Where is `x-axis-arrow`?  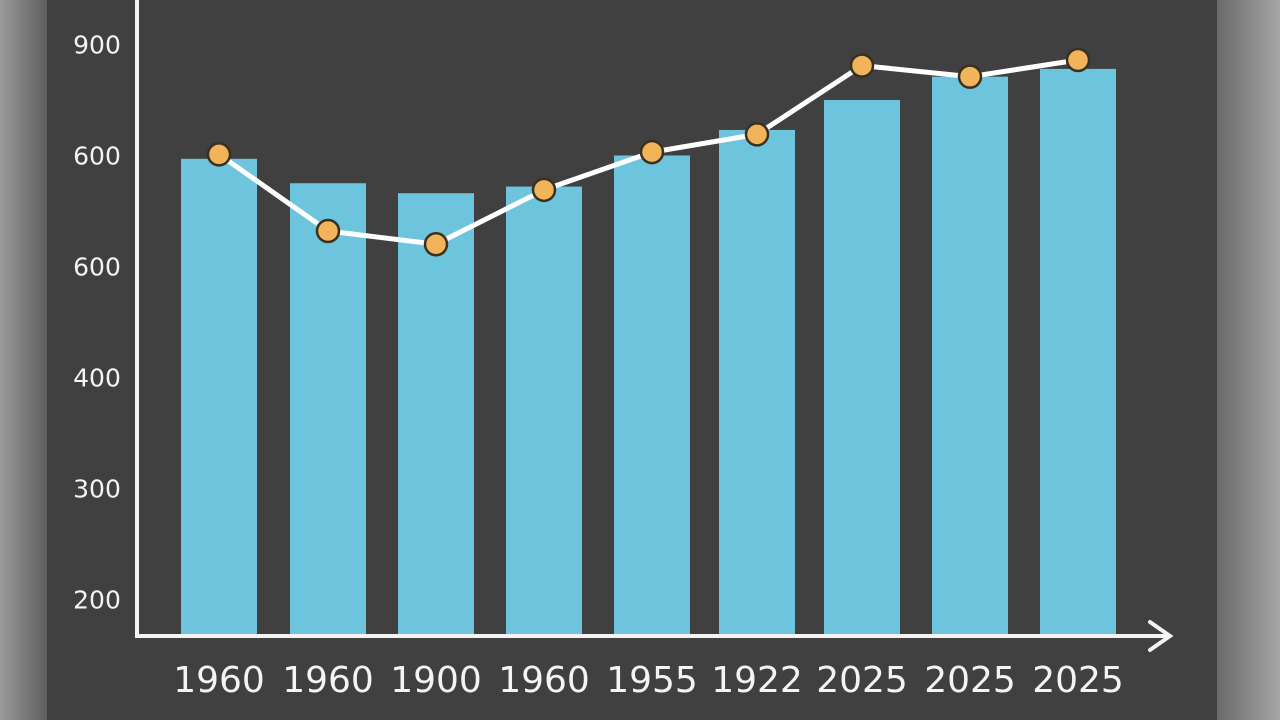
x-axis-arrow is located at coordinates (1161, 636).